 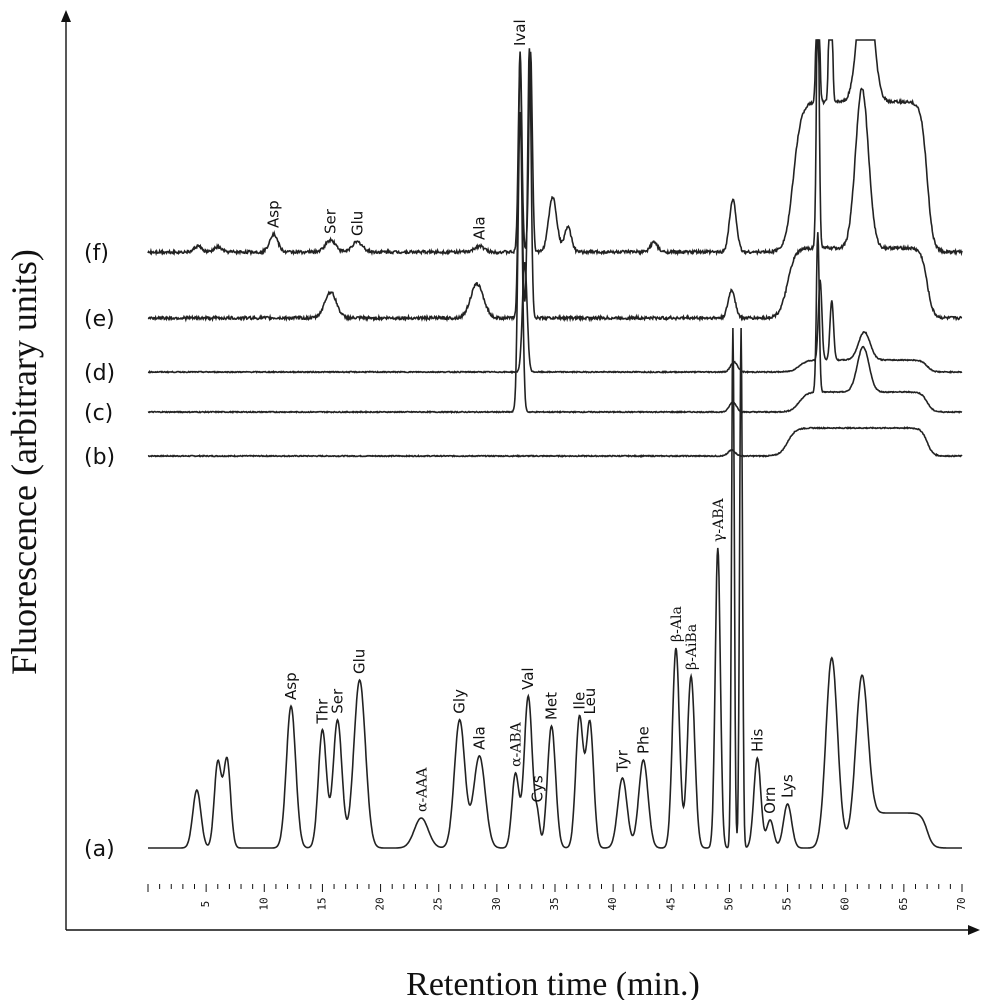 I want to click on trace-label-f: (f), so click(x=96, y=253).